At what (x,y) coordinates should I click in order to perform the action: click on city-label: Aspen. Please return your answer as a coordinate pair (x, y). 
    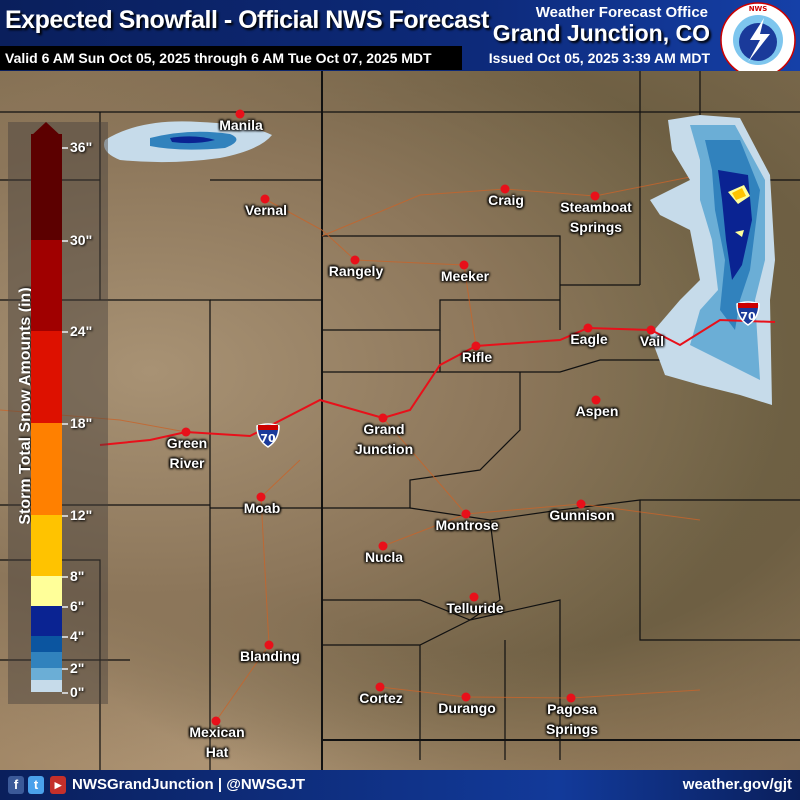
    Looking at the image, I should click on (597, 411).